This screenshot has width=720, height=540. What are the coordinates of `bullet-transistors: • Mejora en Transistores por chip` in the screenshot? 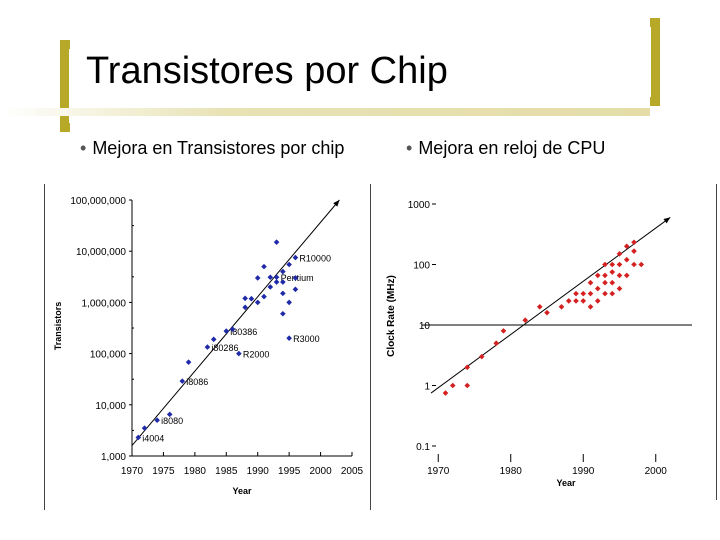 It's located at (212, 148).